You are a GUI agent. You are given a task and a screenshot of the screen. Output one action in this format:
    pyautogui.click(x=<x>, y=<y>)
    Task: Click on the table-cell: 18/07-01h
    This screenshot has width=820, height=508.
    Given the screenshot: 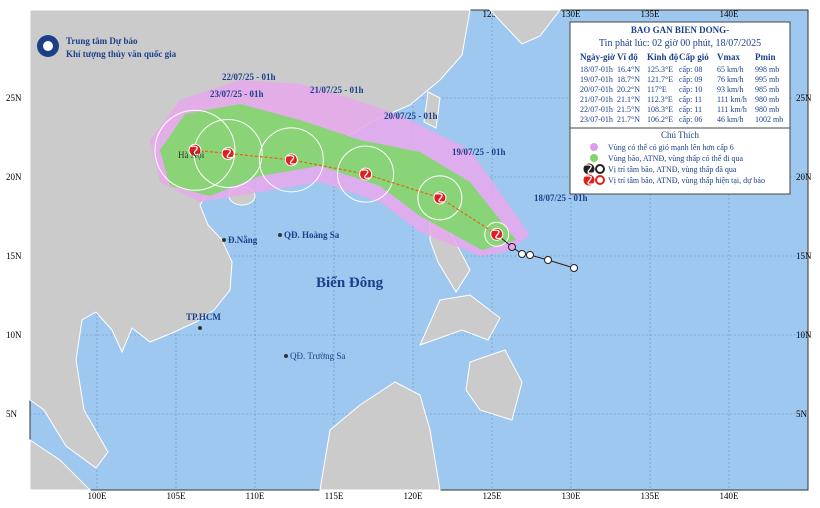 What is the action you would take?
    pyautogui.click(x=596, y=69)
    